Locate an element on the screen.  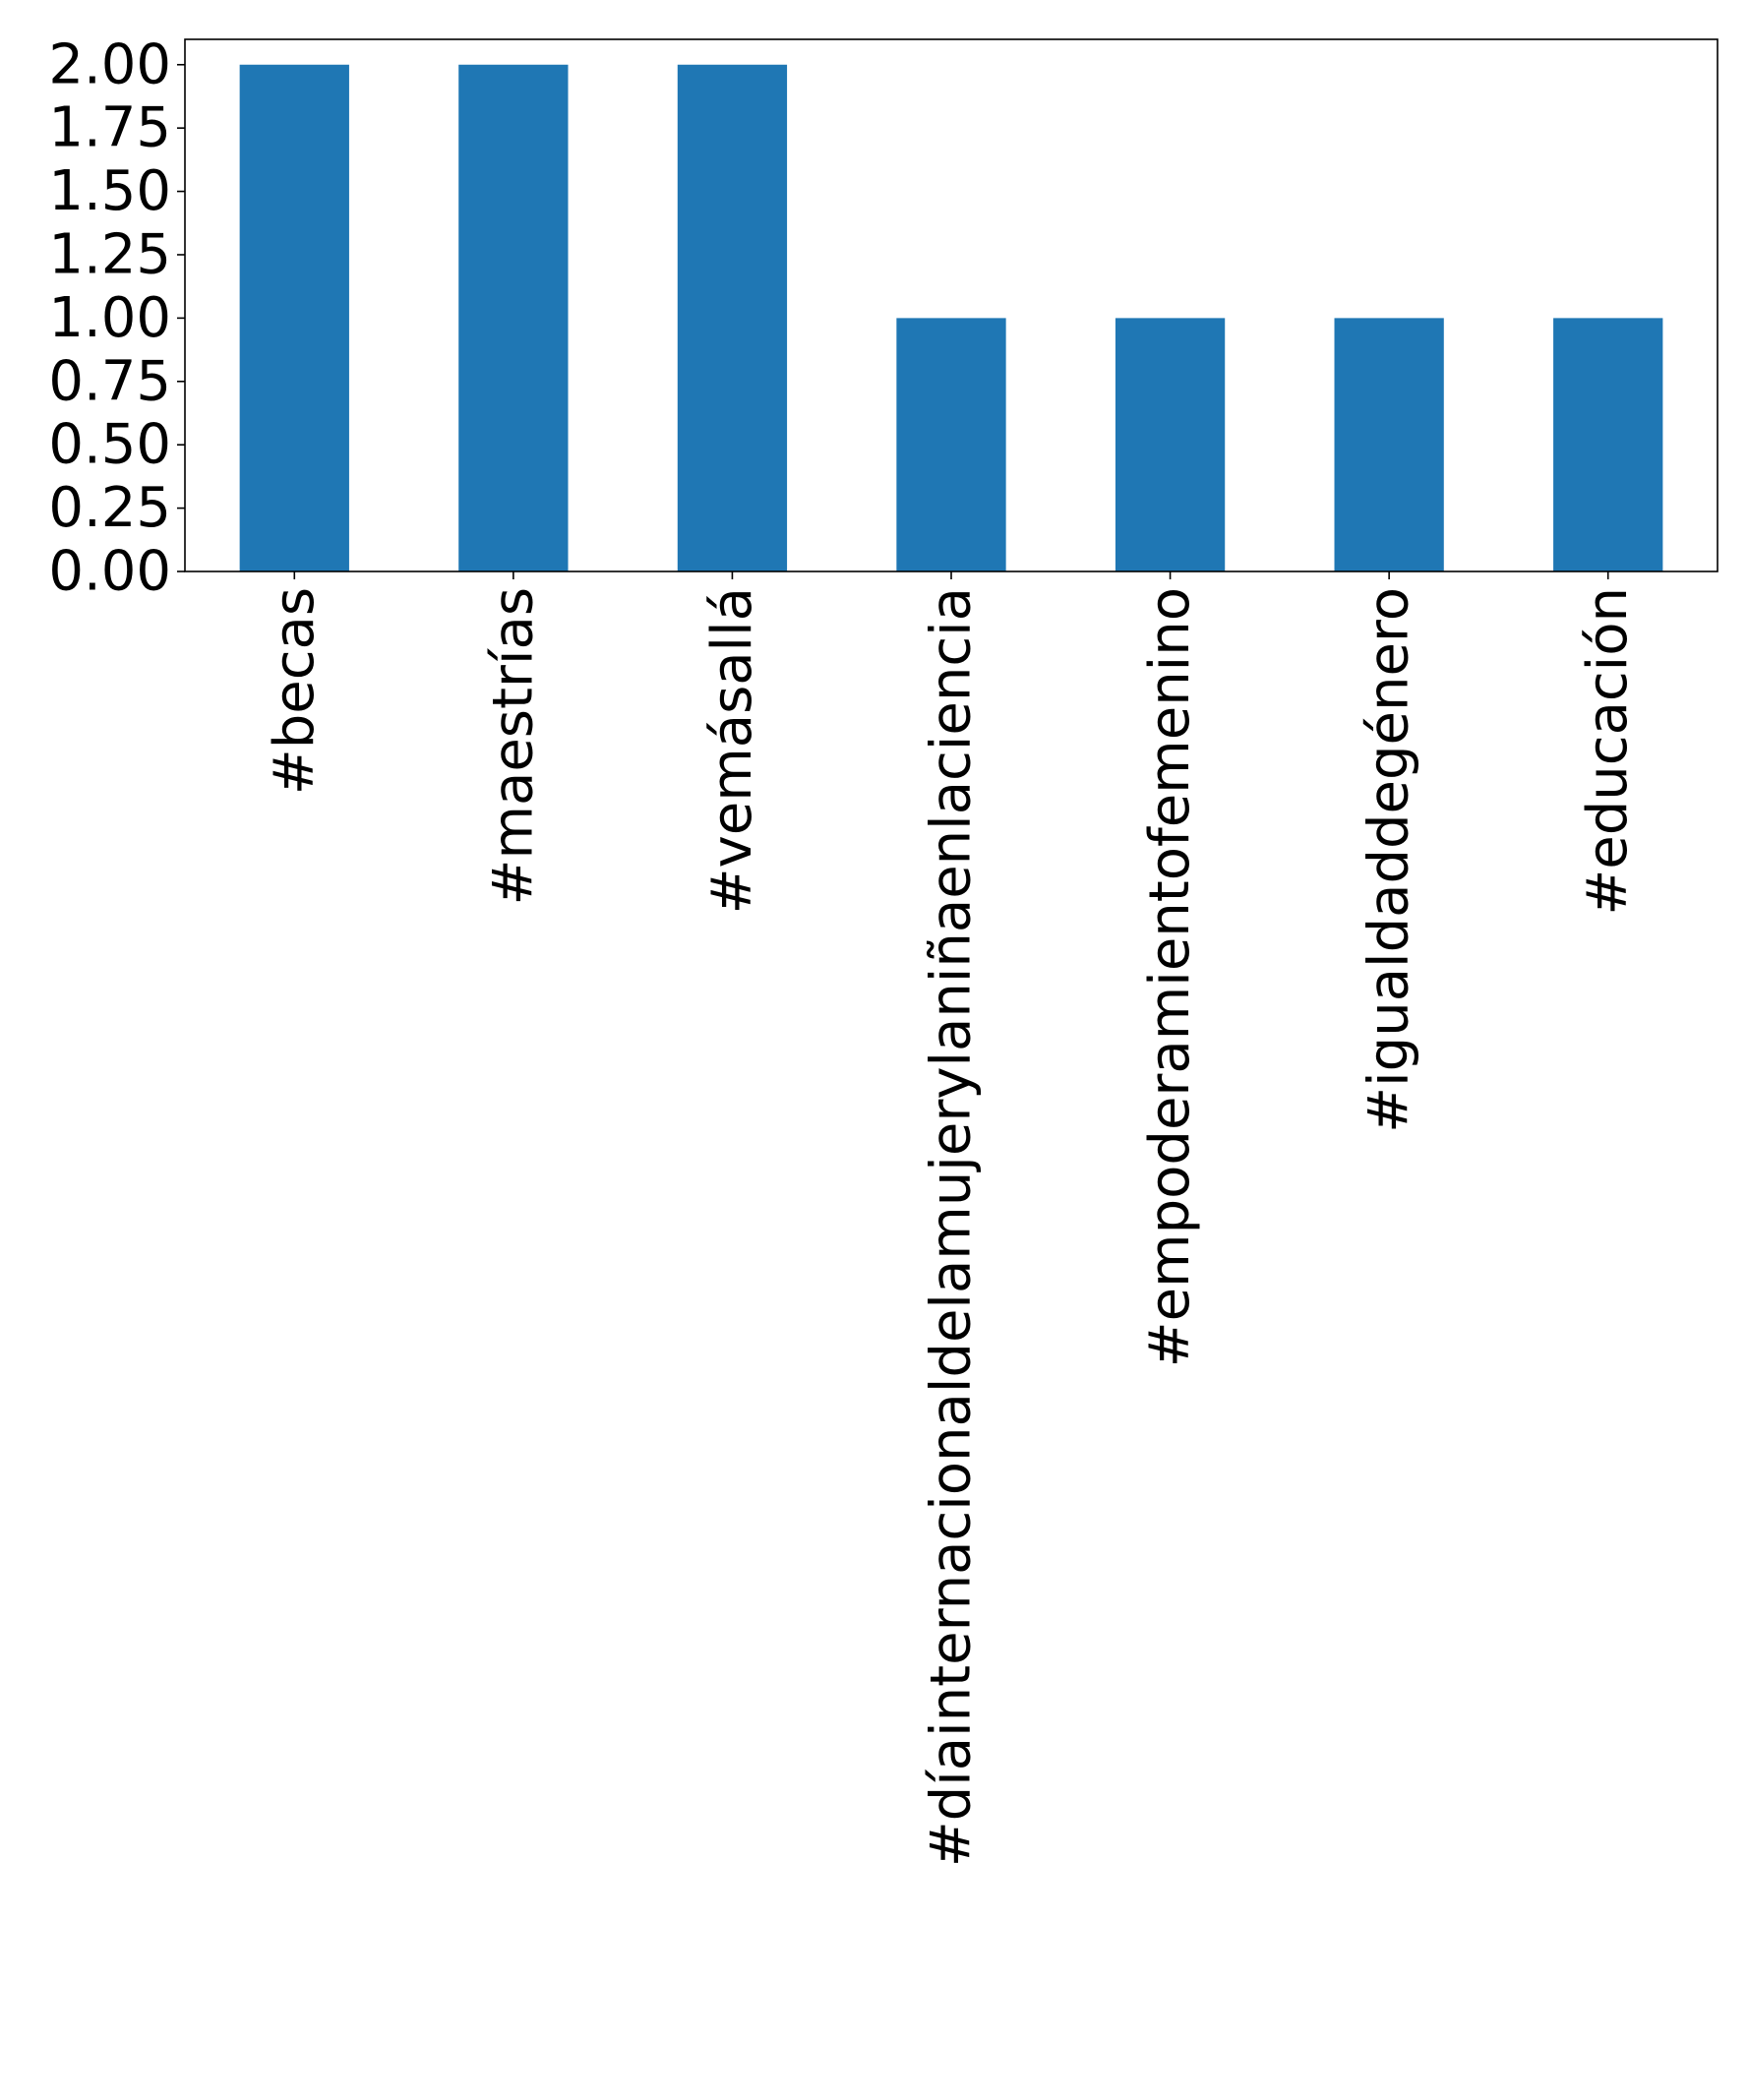
y-axis: 0.000.250.500.751.001.251.501.752.00 is located at coordinates (116, 318).